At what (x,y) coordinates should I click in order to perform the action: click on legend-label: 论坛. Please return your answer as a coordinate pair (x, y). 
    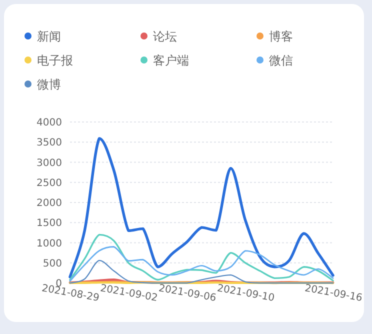
    Looking at the image, I should click on (165, 37).